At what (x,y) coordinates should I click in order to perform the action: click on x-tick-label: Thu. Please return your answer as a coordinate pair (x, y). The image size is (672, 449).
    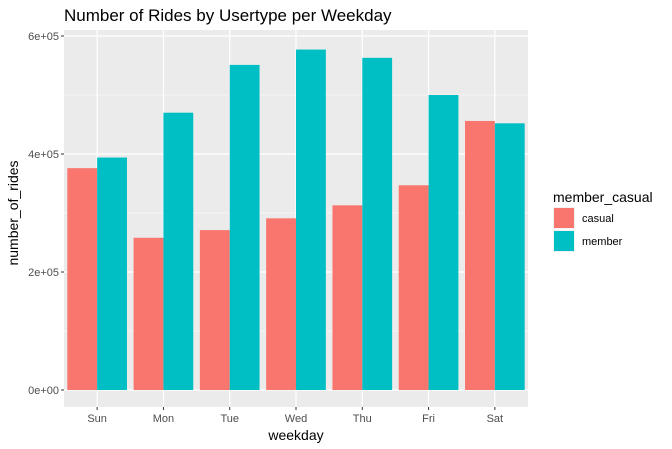
    Looking at the image, I should click on (362, 419).